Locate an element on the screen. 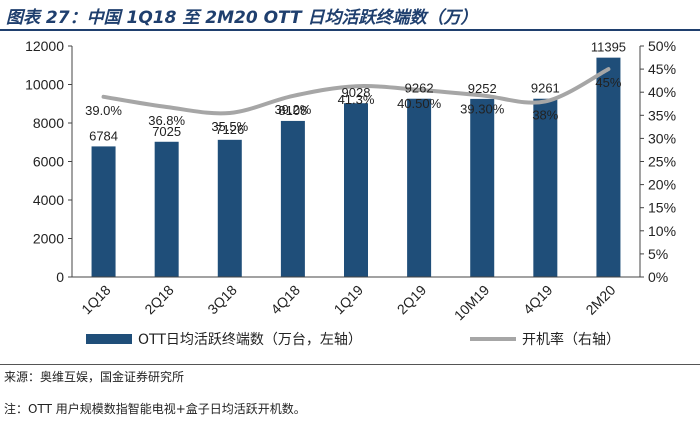 The width and height of the screenshot is (700, 426). line-value-label: 40.50% is located at coordinates (419, 103).